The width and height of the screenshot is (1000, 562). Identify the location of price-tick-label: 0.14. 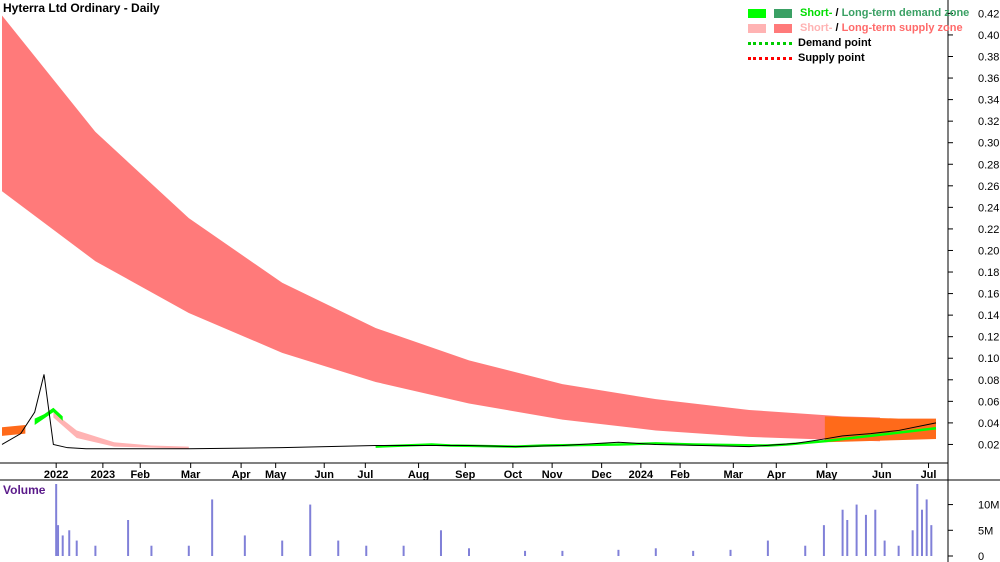
(988, 316).